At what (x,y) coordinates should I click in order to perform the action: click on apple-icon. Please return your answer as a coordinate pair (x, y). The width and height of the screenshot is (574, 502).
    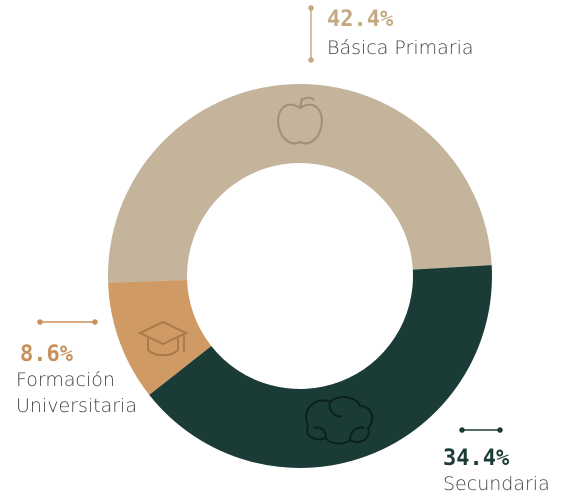
    Looking at the image, I should click on (300, 120).